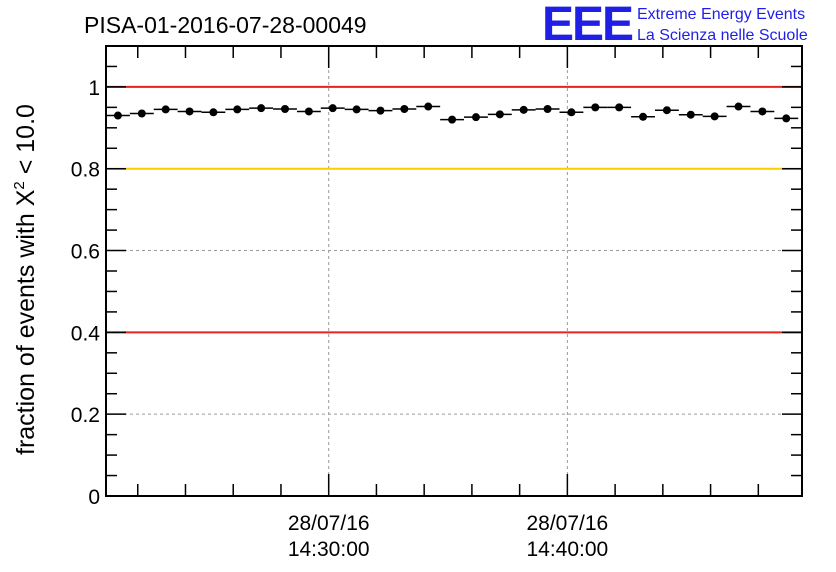 This screenshot has width=836, height=572. What do you see at coordinates (85, 170) in the screenshot?
I see `y-tick-label: 0.8` at bounding box center [85, 170].